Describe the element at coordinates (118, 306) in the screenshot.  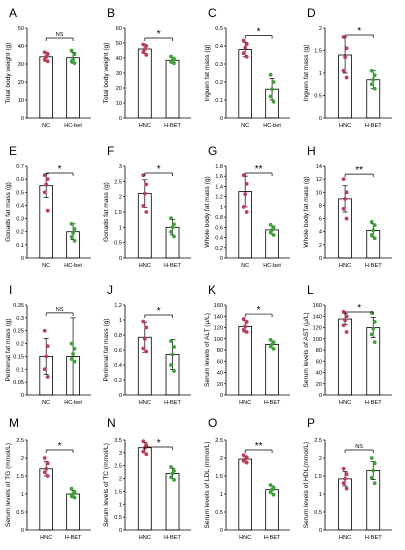
I see `y-tick-label: 1.2` at that location.